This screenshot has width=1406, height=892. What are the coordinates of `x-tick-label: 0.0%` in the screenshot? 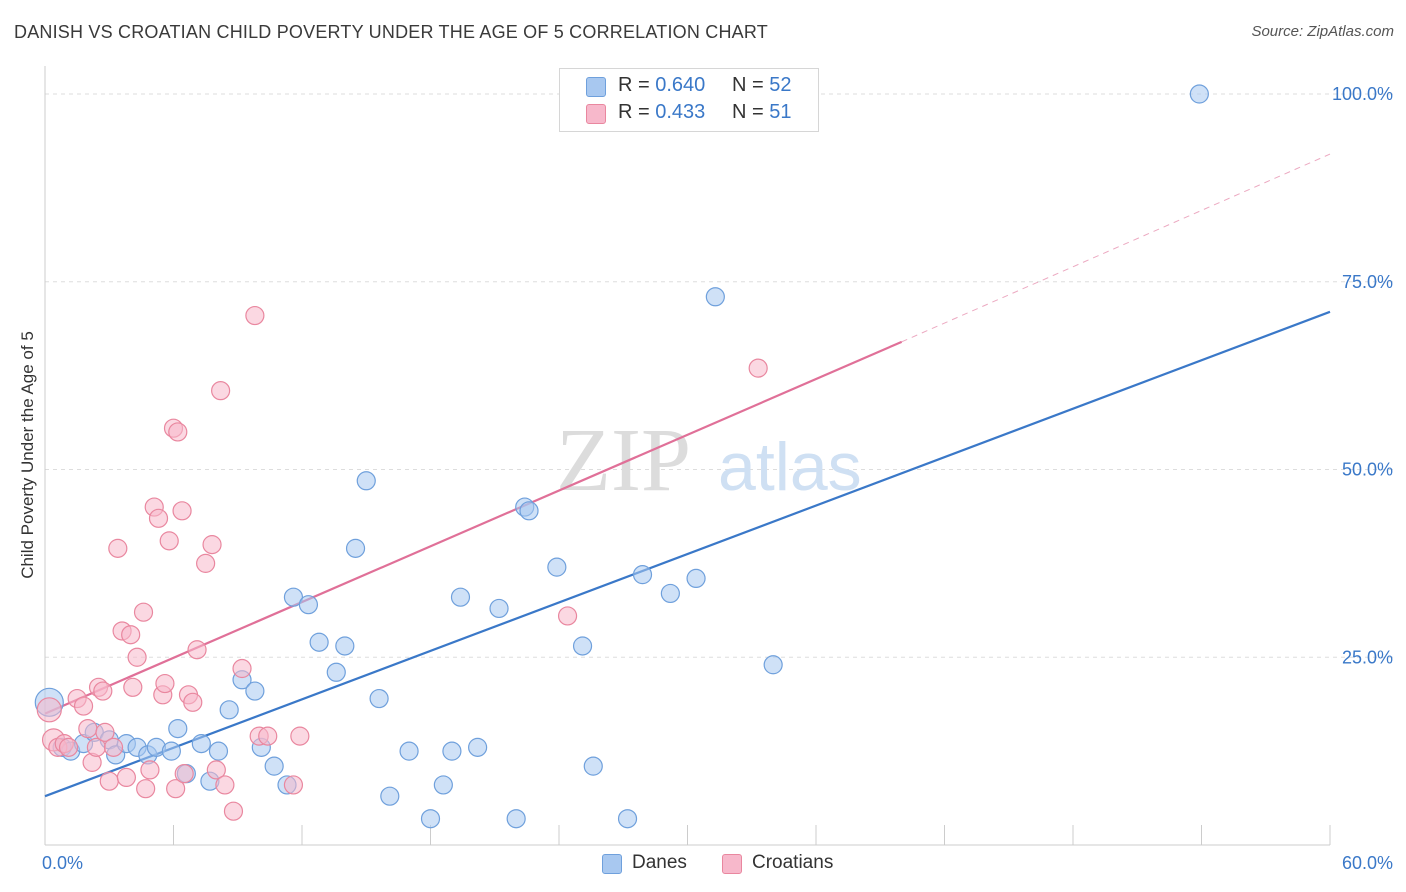 It's located at (62, 863).